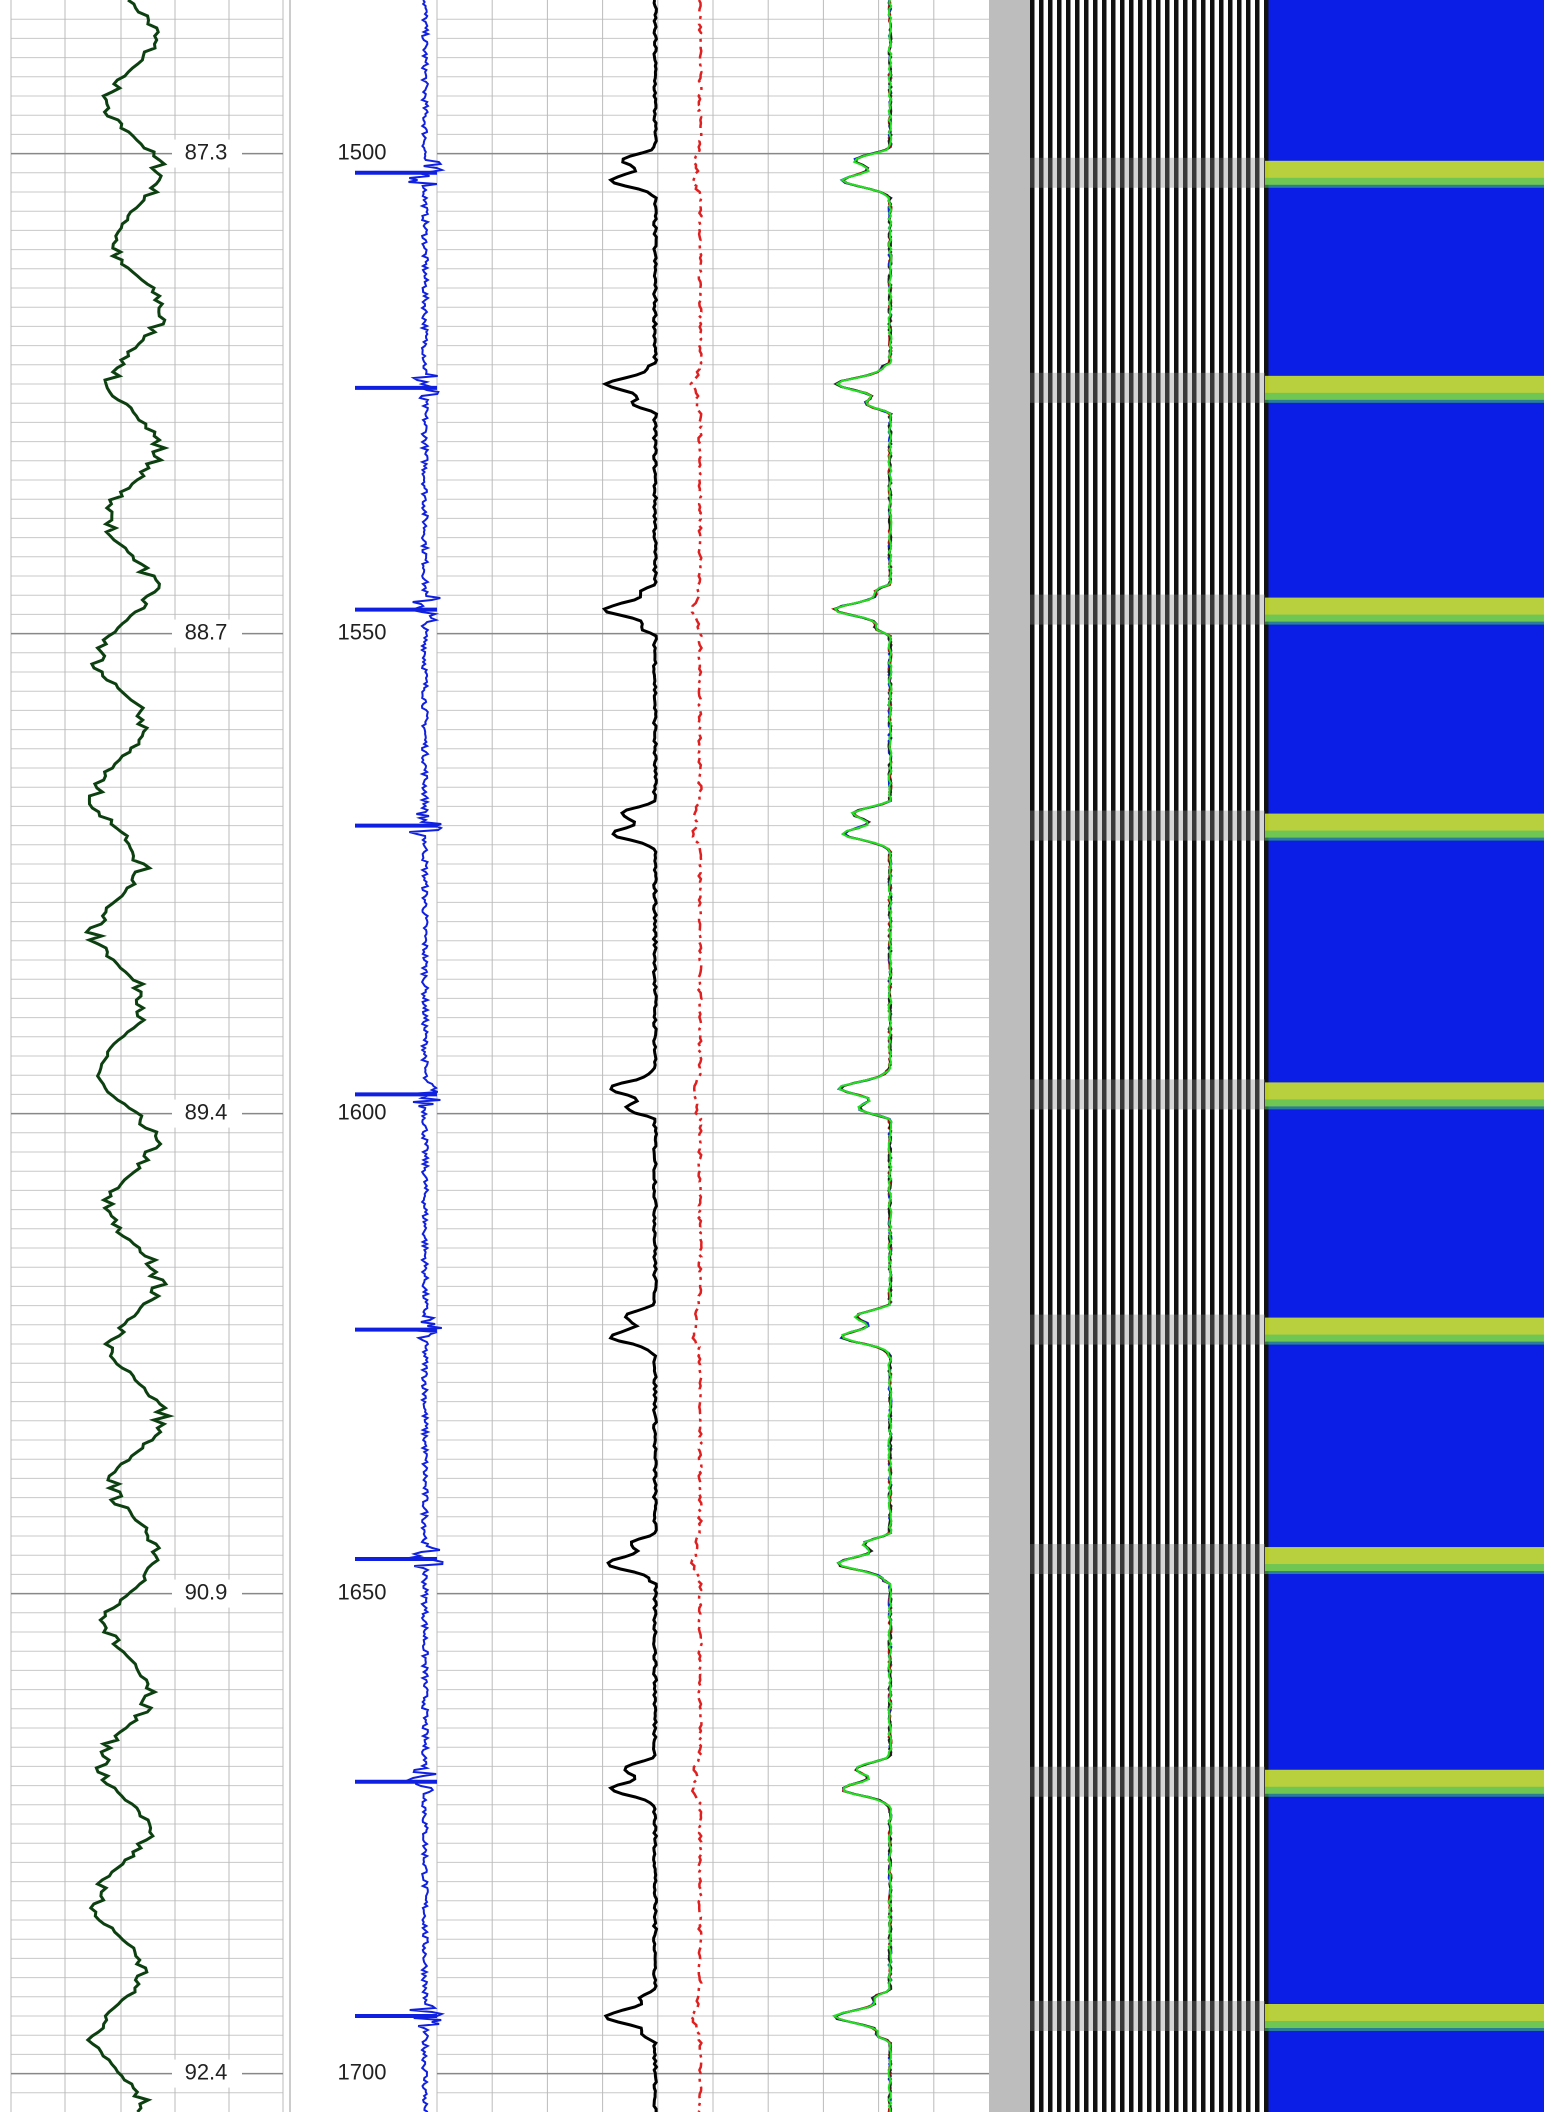 This screenshot has height=2112, width=1551. What do you see at coordinates (362, 1591) in the screenshot?
I see `depth-label: 1650` at bounding box center [362, 1591].